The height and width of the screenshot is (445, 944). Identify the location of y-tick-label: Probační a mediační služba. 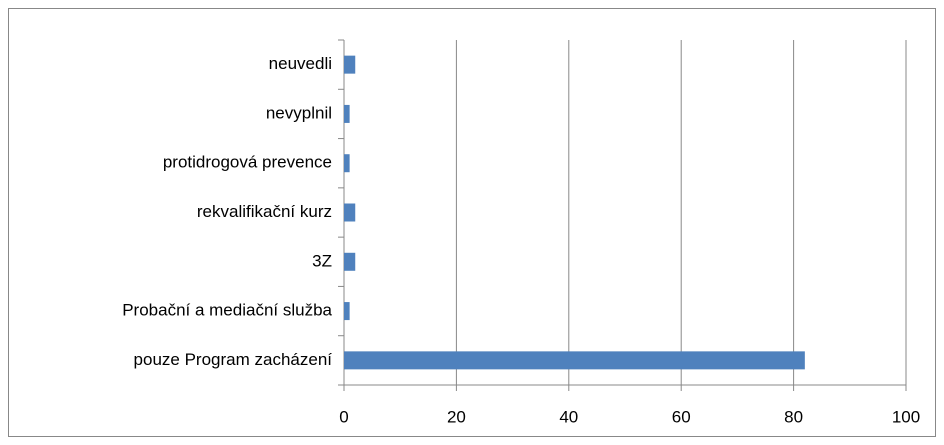
(227, 310).